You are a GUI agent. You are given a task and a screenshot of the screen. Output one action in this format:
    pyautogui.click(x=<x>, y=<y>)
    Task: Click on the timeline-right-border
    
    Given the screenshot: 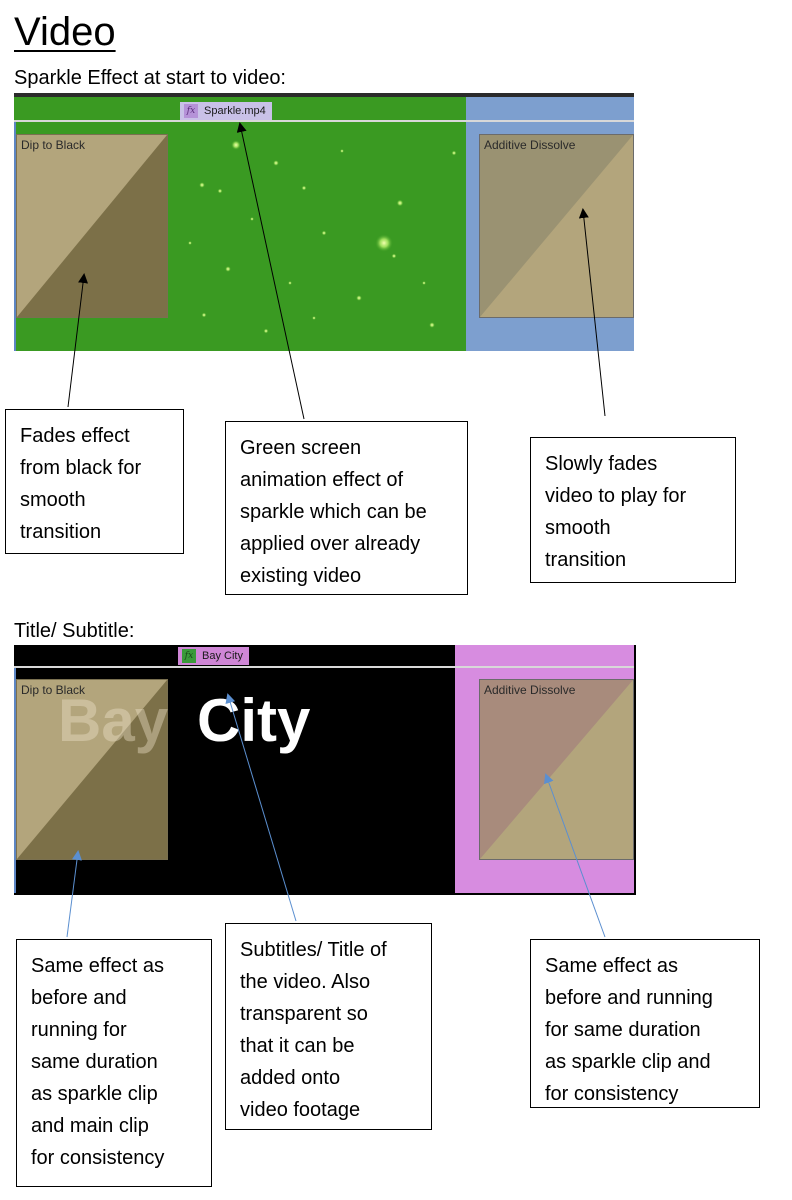 What is the action you would take?
    pyautogui.click(x=635, y=875)
    